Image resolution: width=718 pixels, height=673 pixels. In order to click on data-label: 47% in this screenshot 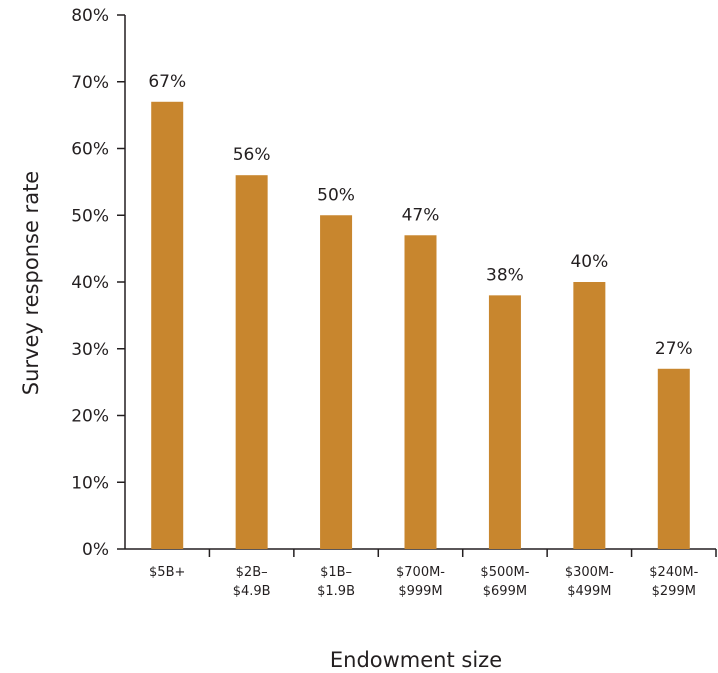, I will do `click(421, 215)`.